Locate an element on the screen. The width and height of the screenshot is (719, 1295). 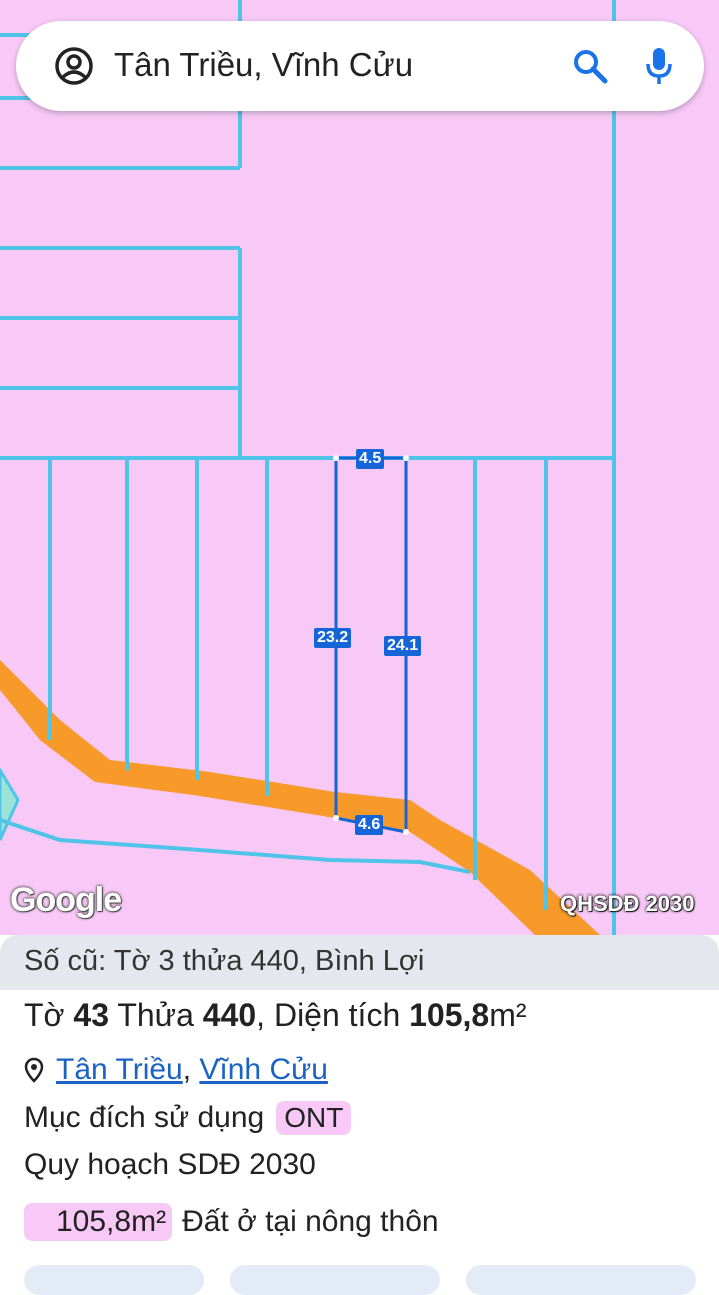
parcel-summary: Tờ 43 Thửa 440, Diện tích 105,8m² is located at coordinates (275, 1015).